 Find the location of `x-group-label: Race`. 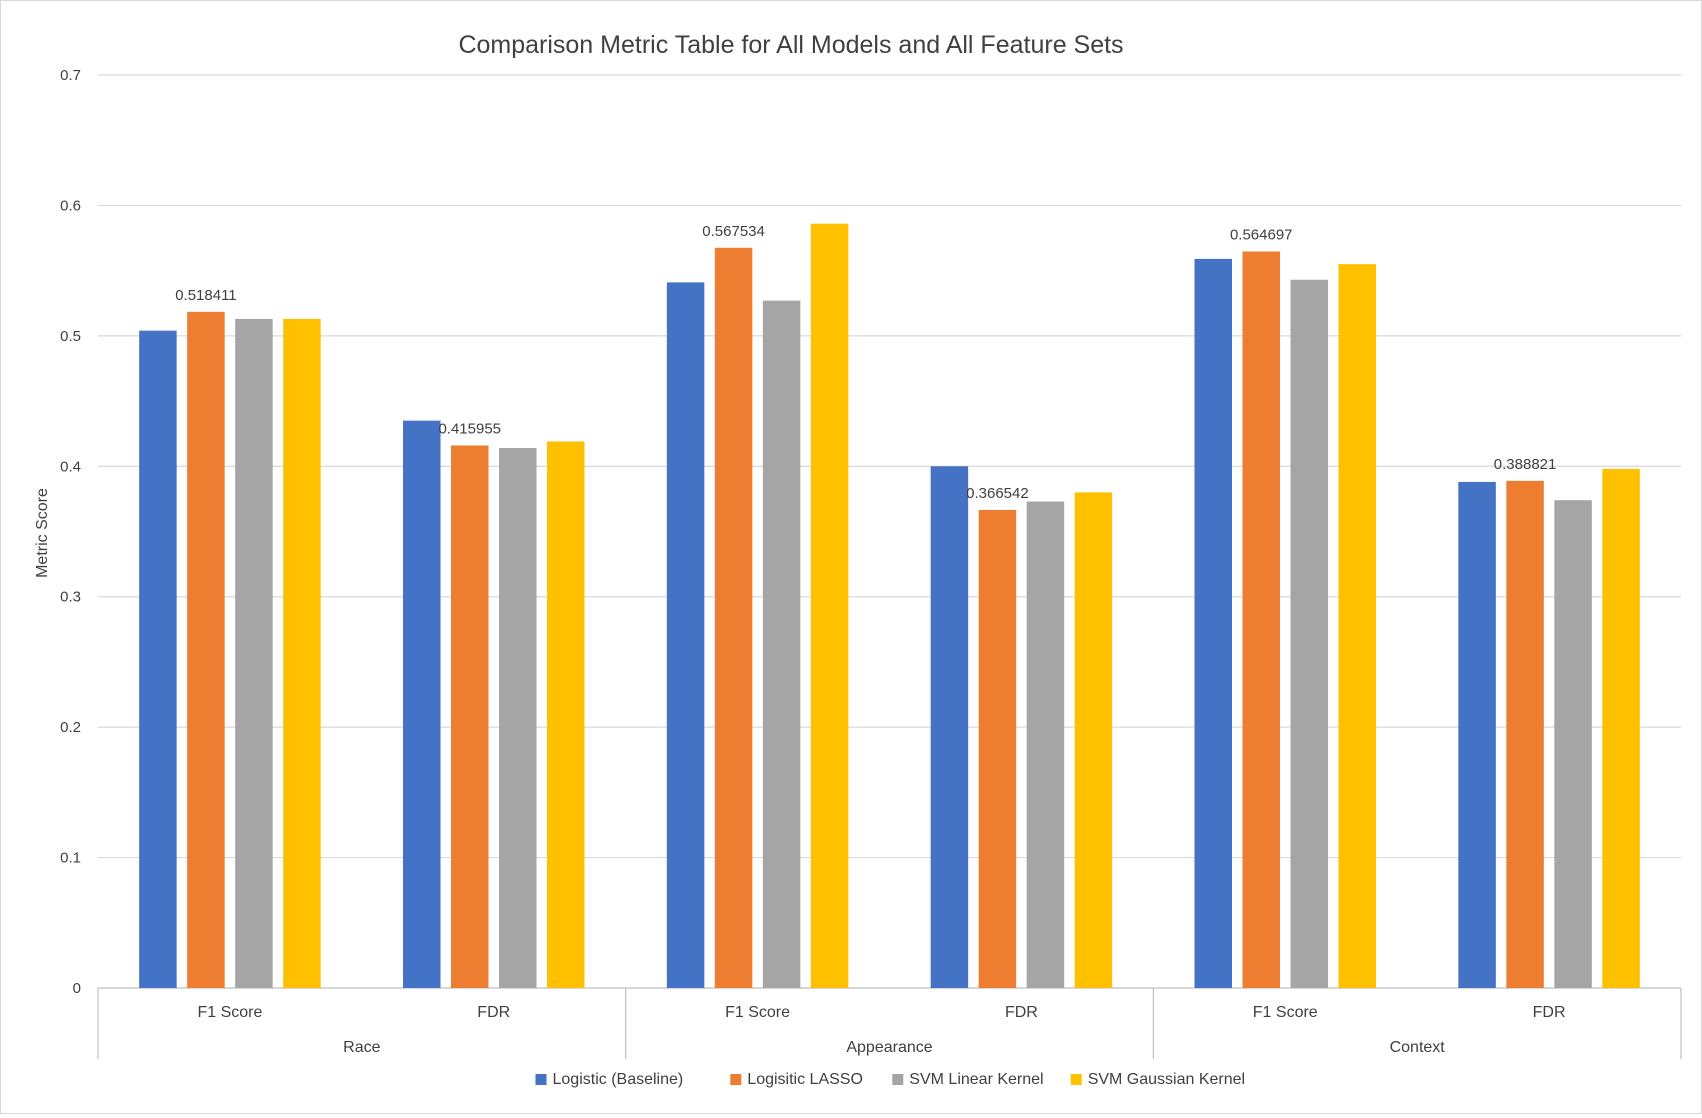

x-group-label: Race is located at coordinates (361, 1047).